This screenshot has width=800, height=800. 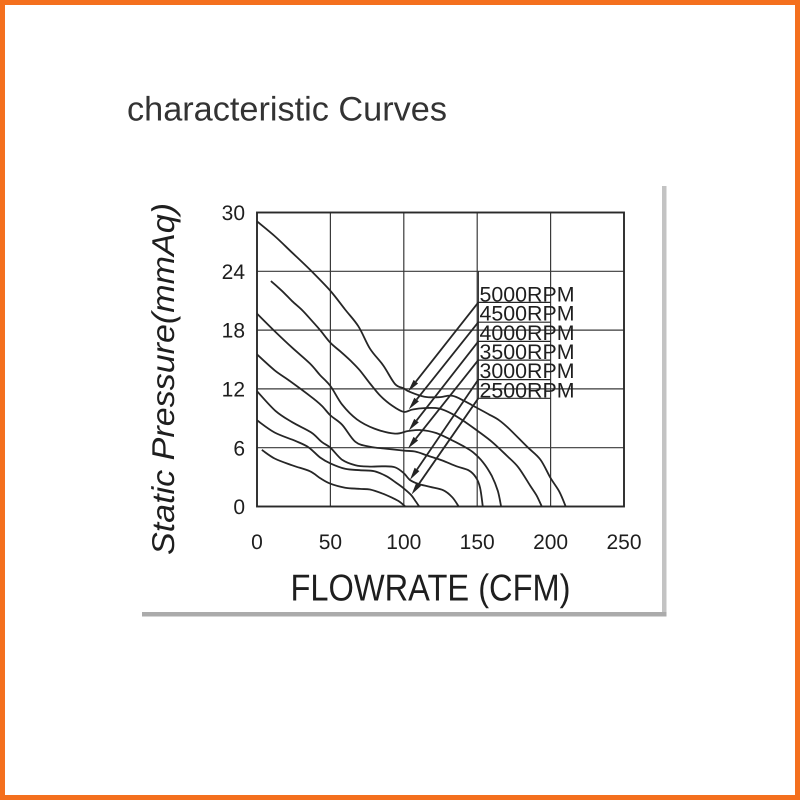 I want to click on svg-text: Static Pressure(mmAq), so click(x=163, y=379).